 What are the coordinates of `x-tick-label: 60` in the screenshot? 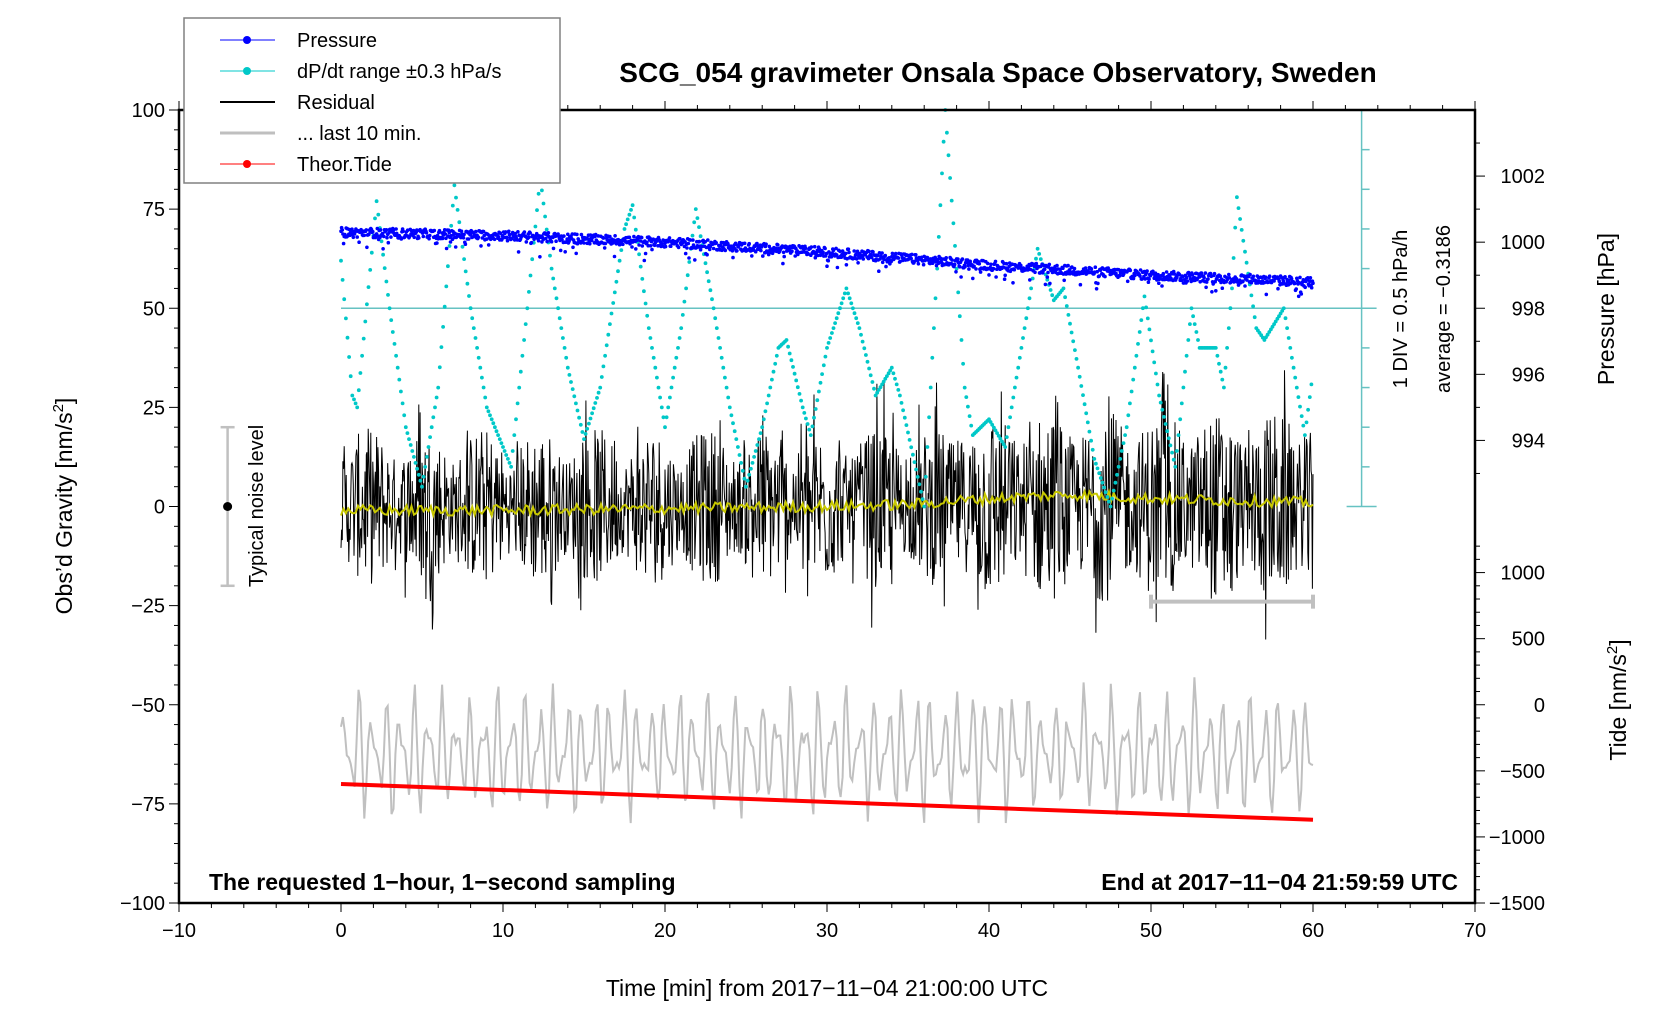 It's located at (1313, 931).